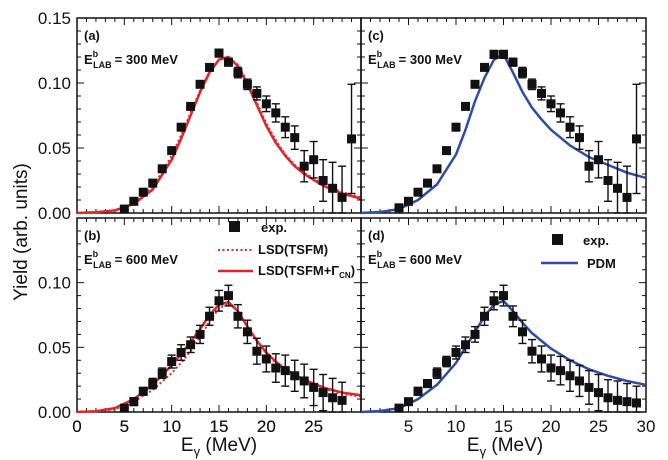 This screenshot has height=460, width=668. Describe the element at coordinates (54, 412) in the screenshot. I see `y-tick-label: 0.00` at that location.